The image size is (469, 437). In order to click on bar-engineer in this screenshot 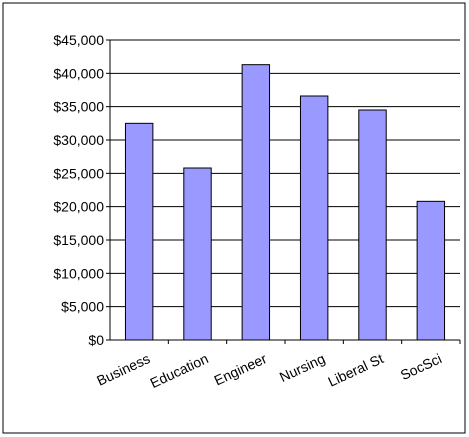, I will do `click(256, 202)`.